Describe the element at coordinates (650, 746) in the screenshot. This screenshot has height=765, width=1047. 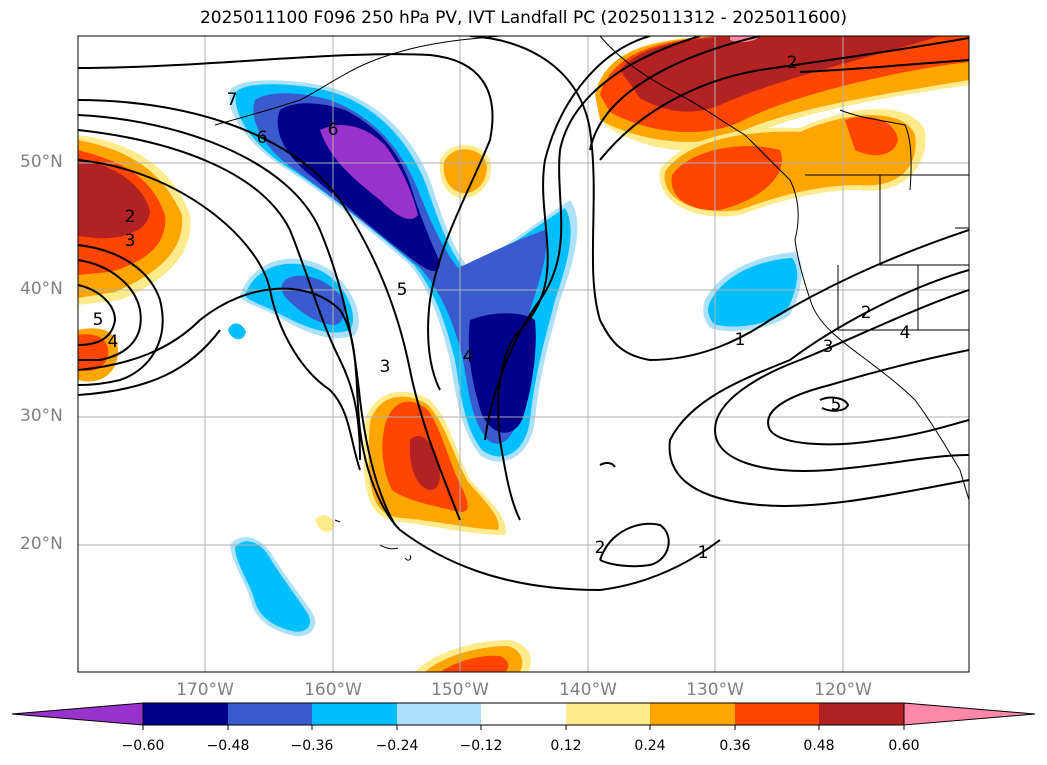
I see `colorbar-tick-label: 0.24` at that location.